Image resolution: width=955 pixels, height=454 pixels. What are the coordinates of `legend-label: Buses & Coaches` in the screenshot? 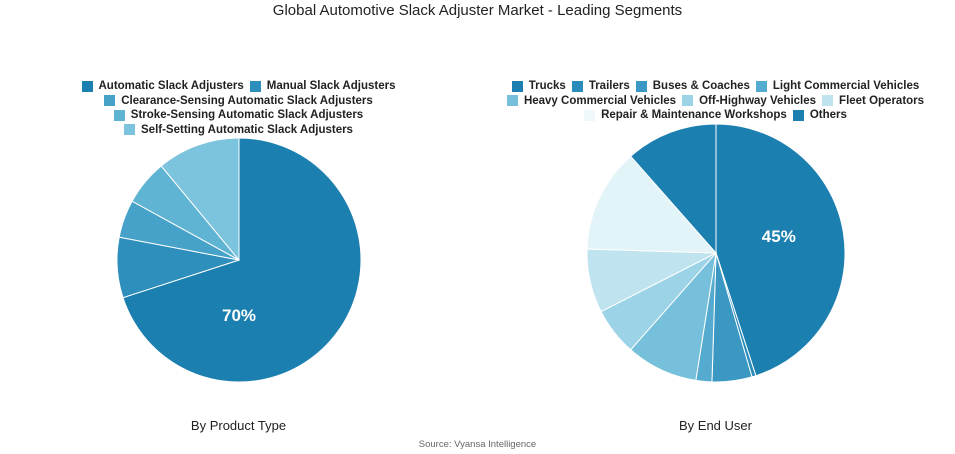 It's located at (701, 86).